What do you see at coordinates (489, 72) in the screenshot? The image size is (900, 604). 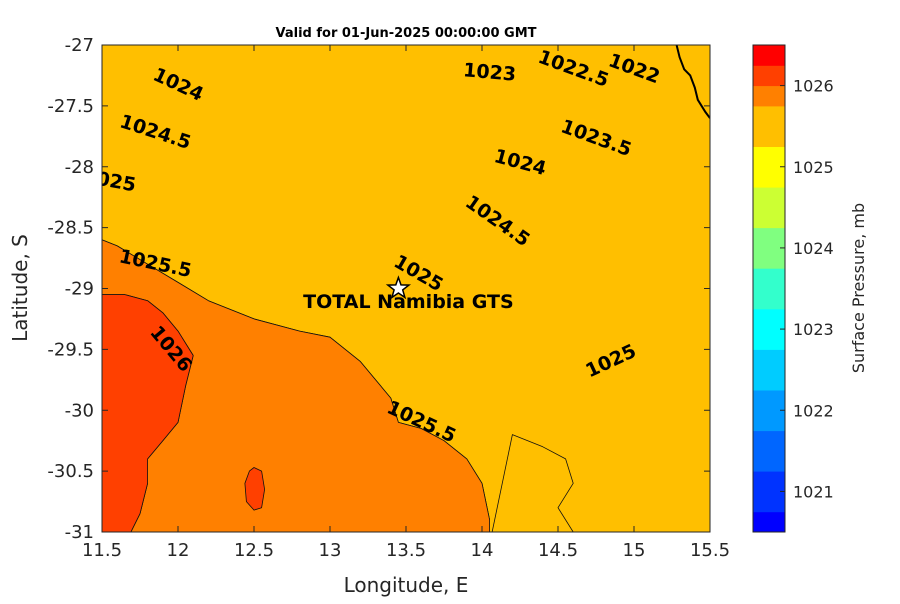 I see `contour-label-2: 1023` at bounding box center [489, 72].